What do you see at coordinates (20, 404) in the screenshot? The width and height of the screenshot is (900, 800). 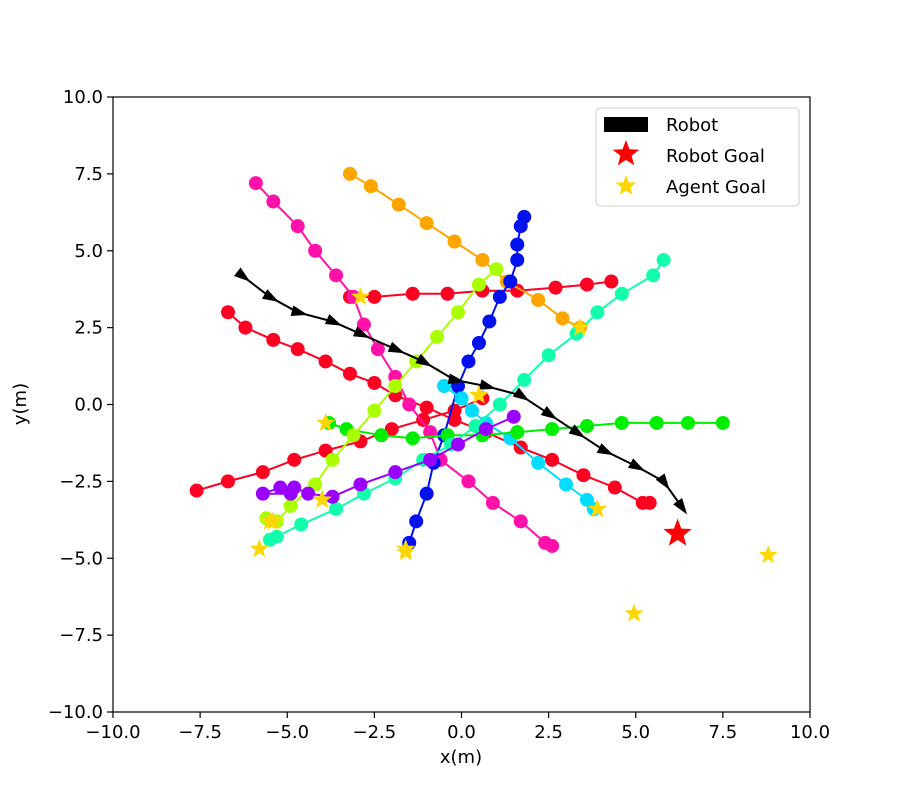 I see `y-axis-label: y(m)` at bounding box center [20, 404].